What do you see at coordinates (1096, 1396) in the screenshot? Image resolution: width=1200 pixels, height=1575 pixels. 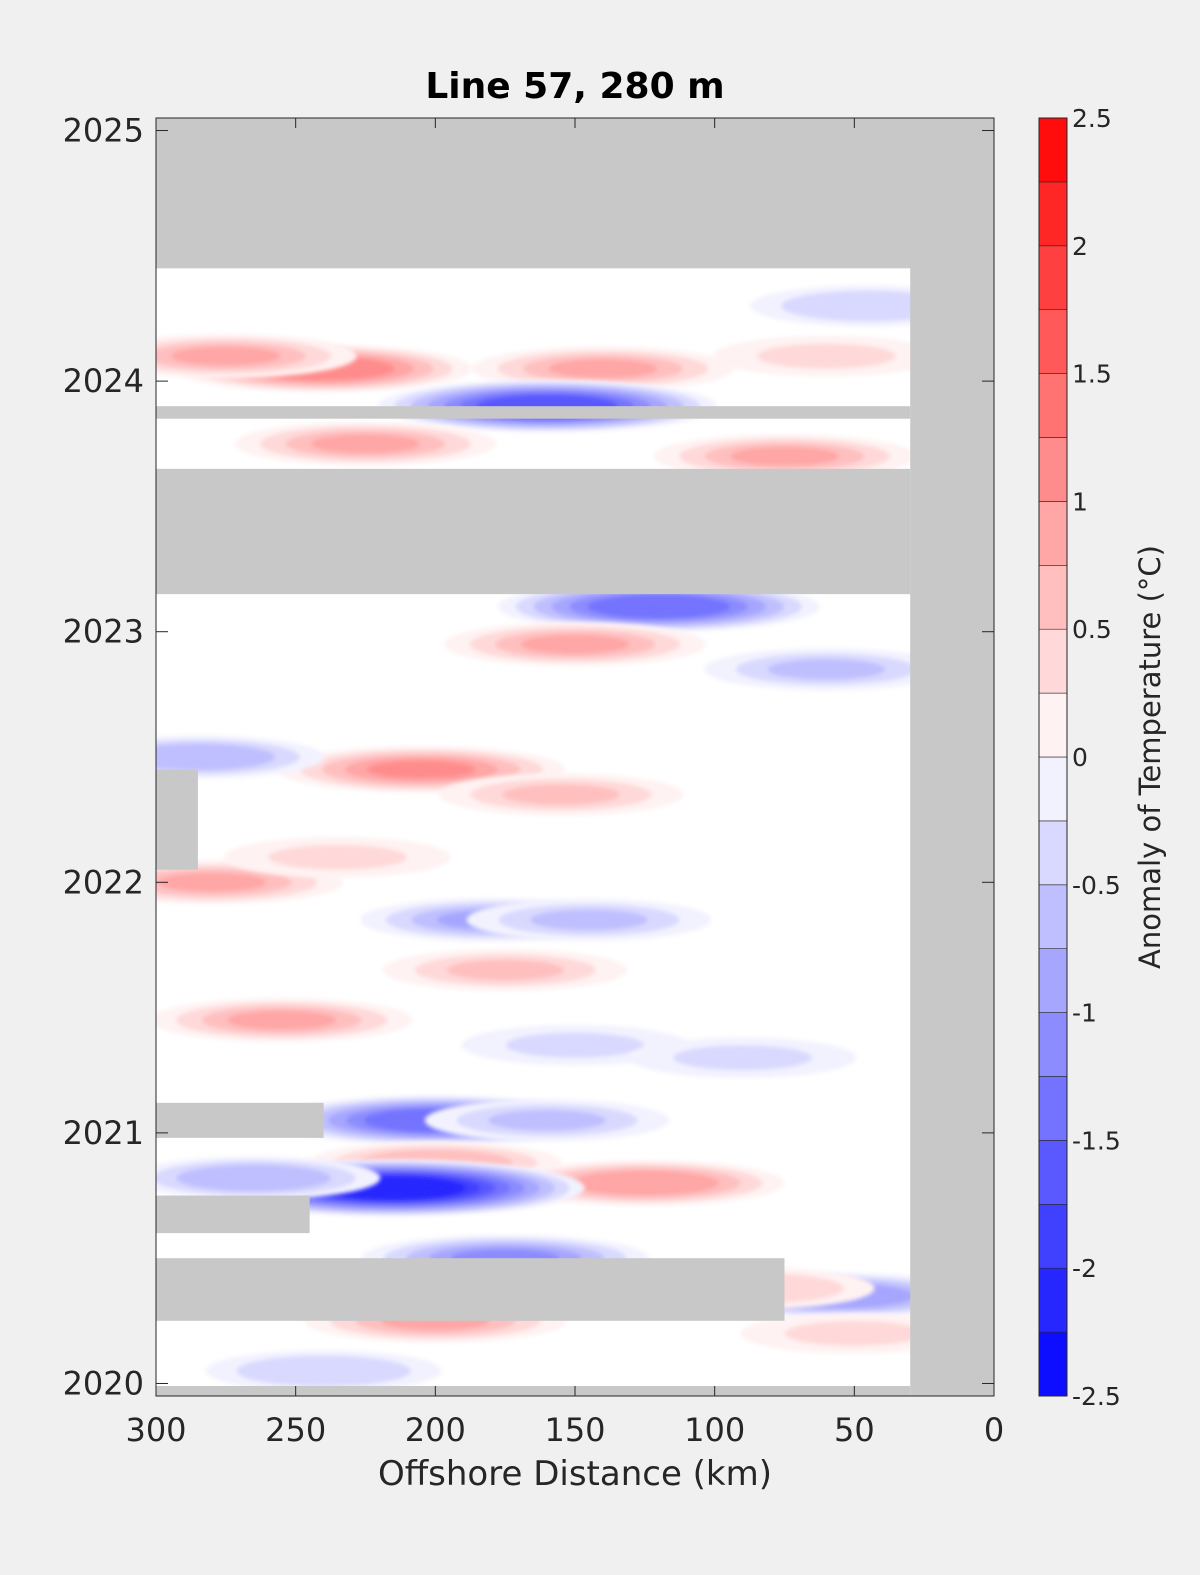 I see `colorbar-tick-label: -2.5` at bounding box center [1096, 1396].